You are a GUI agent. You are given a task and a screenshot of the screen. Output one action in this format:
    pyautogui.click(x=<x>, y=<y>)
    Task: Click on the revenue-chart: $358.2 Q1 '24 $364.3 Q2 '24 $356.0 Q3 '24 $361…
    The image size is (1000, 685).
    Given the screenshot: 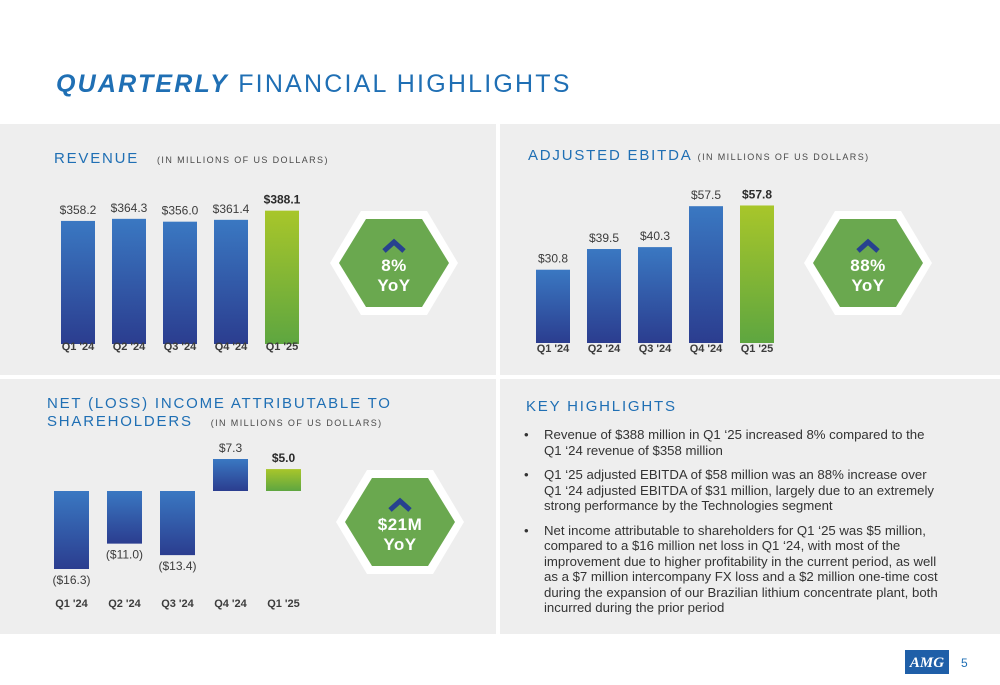 What is the action you would take?
    pyautogui.click(x=180, y=273)
    